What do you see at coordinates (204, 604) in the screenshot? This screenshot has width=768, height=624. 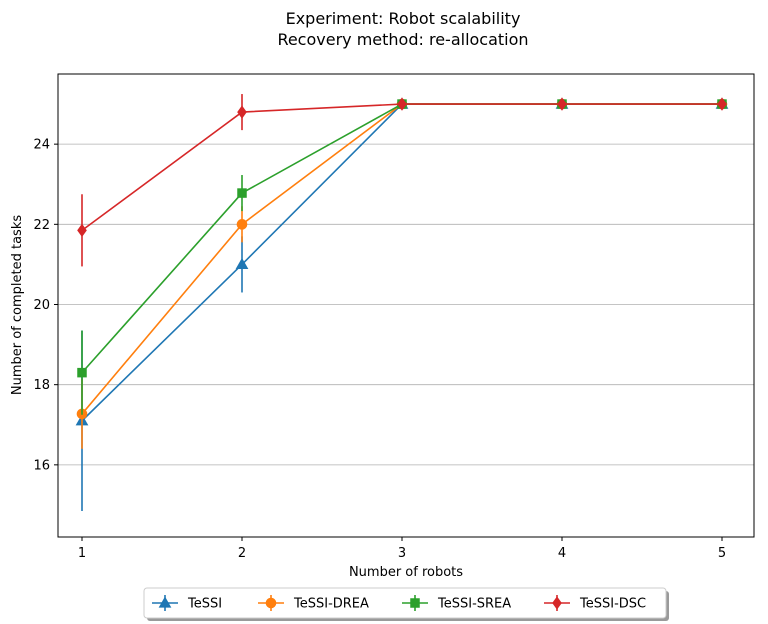 I see `legend-label: TeSSI` at bounding box center [204, 604].